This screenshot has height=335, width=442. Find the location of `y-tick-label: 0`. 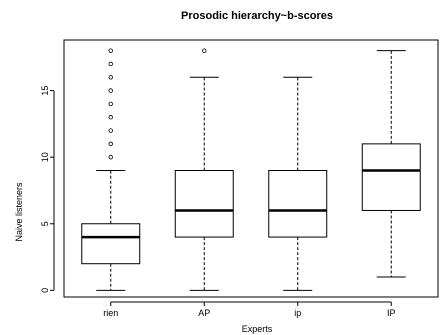

y-tick-label: 0 is located at coordinates (45, 290).